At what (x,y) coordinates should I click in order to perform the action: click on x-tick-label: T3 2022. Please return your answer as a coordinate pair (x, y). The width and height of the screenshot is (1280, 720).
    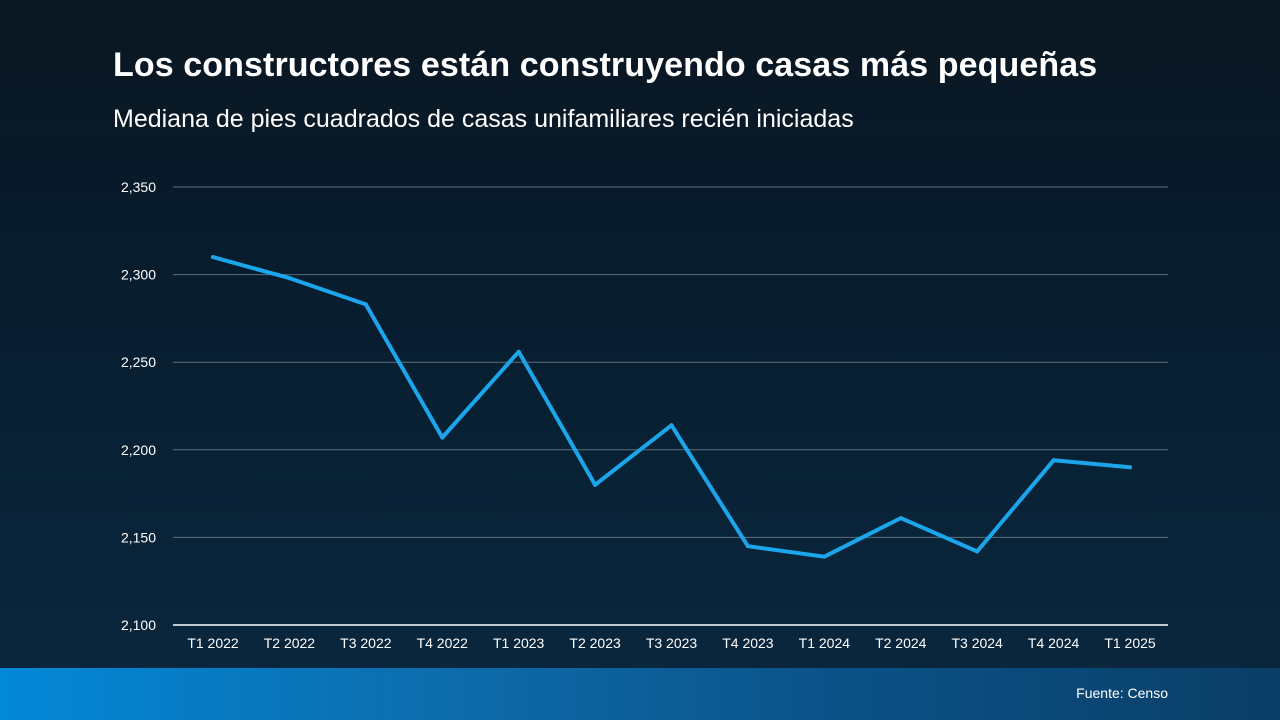
    Looking at the image, I should click on (366, 643).